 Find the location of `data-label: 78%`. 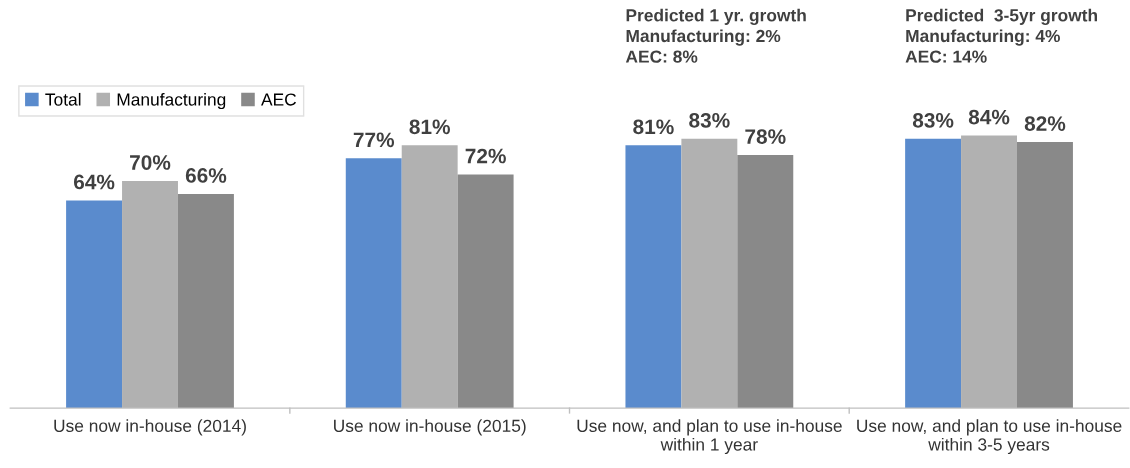

data-label: 78% is located at coordinates (765, 136).